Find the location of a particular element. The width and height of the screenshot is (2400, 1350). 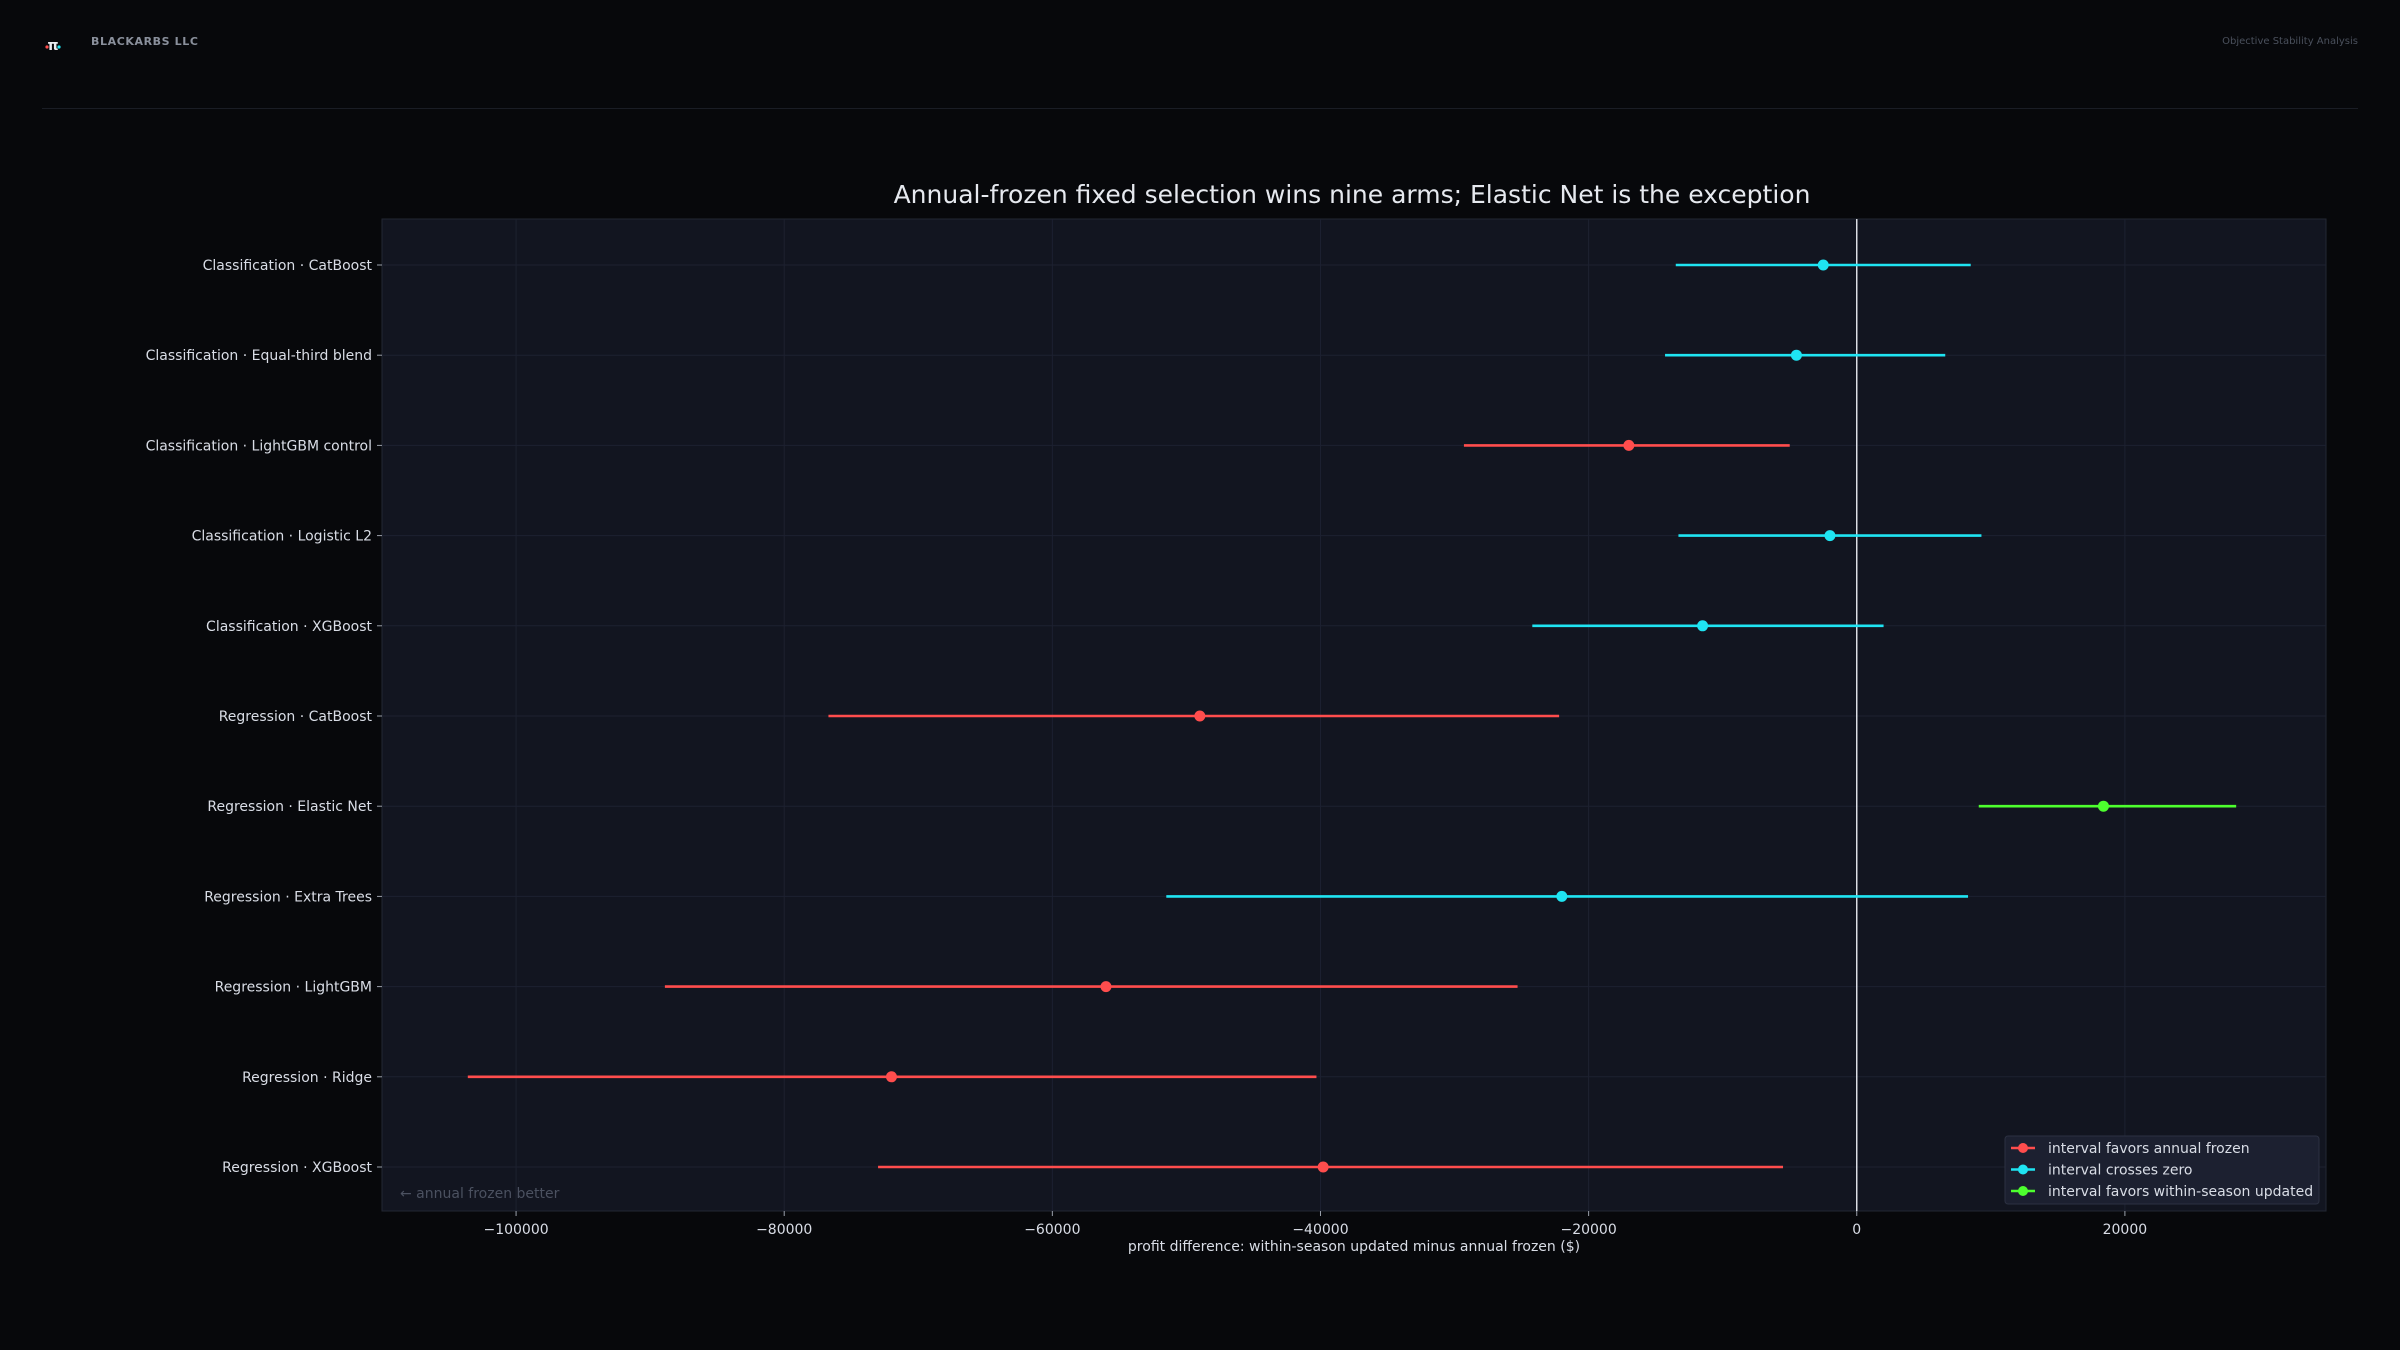

x-tick-label: −80000 is located at coordinates (784, 1230).